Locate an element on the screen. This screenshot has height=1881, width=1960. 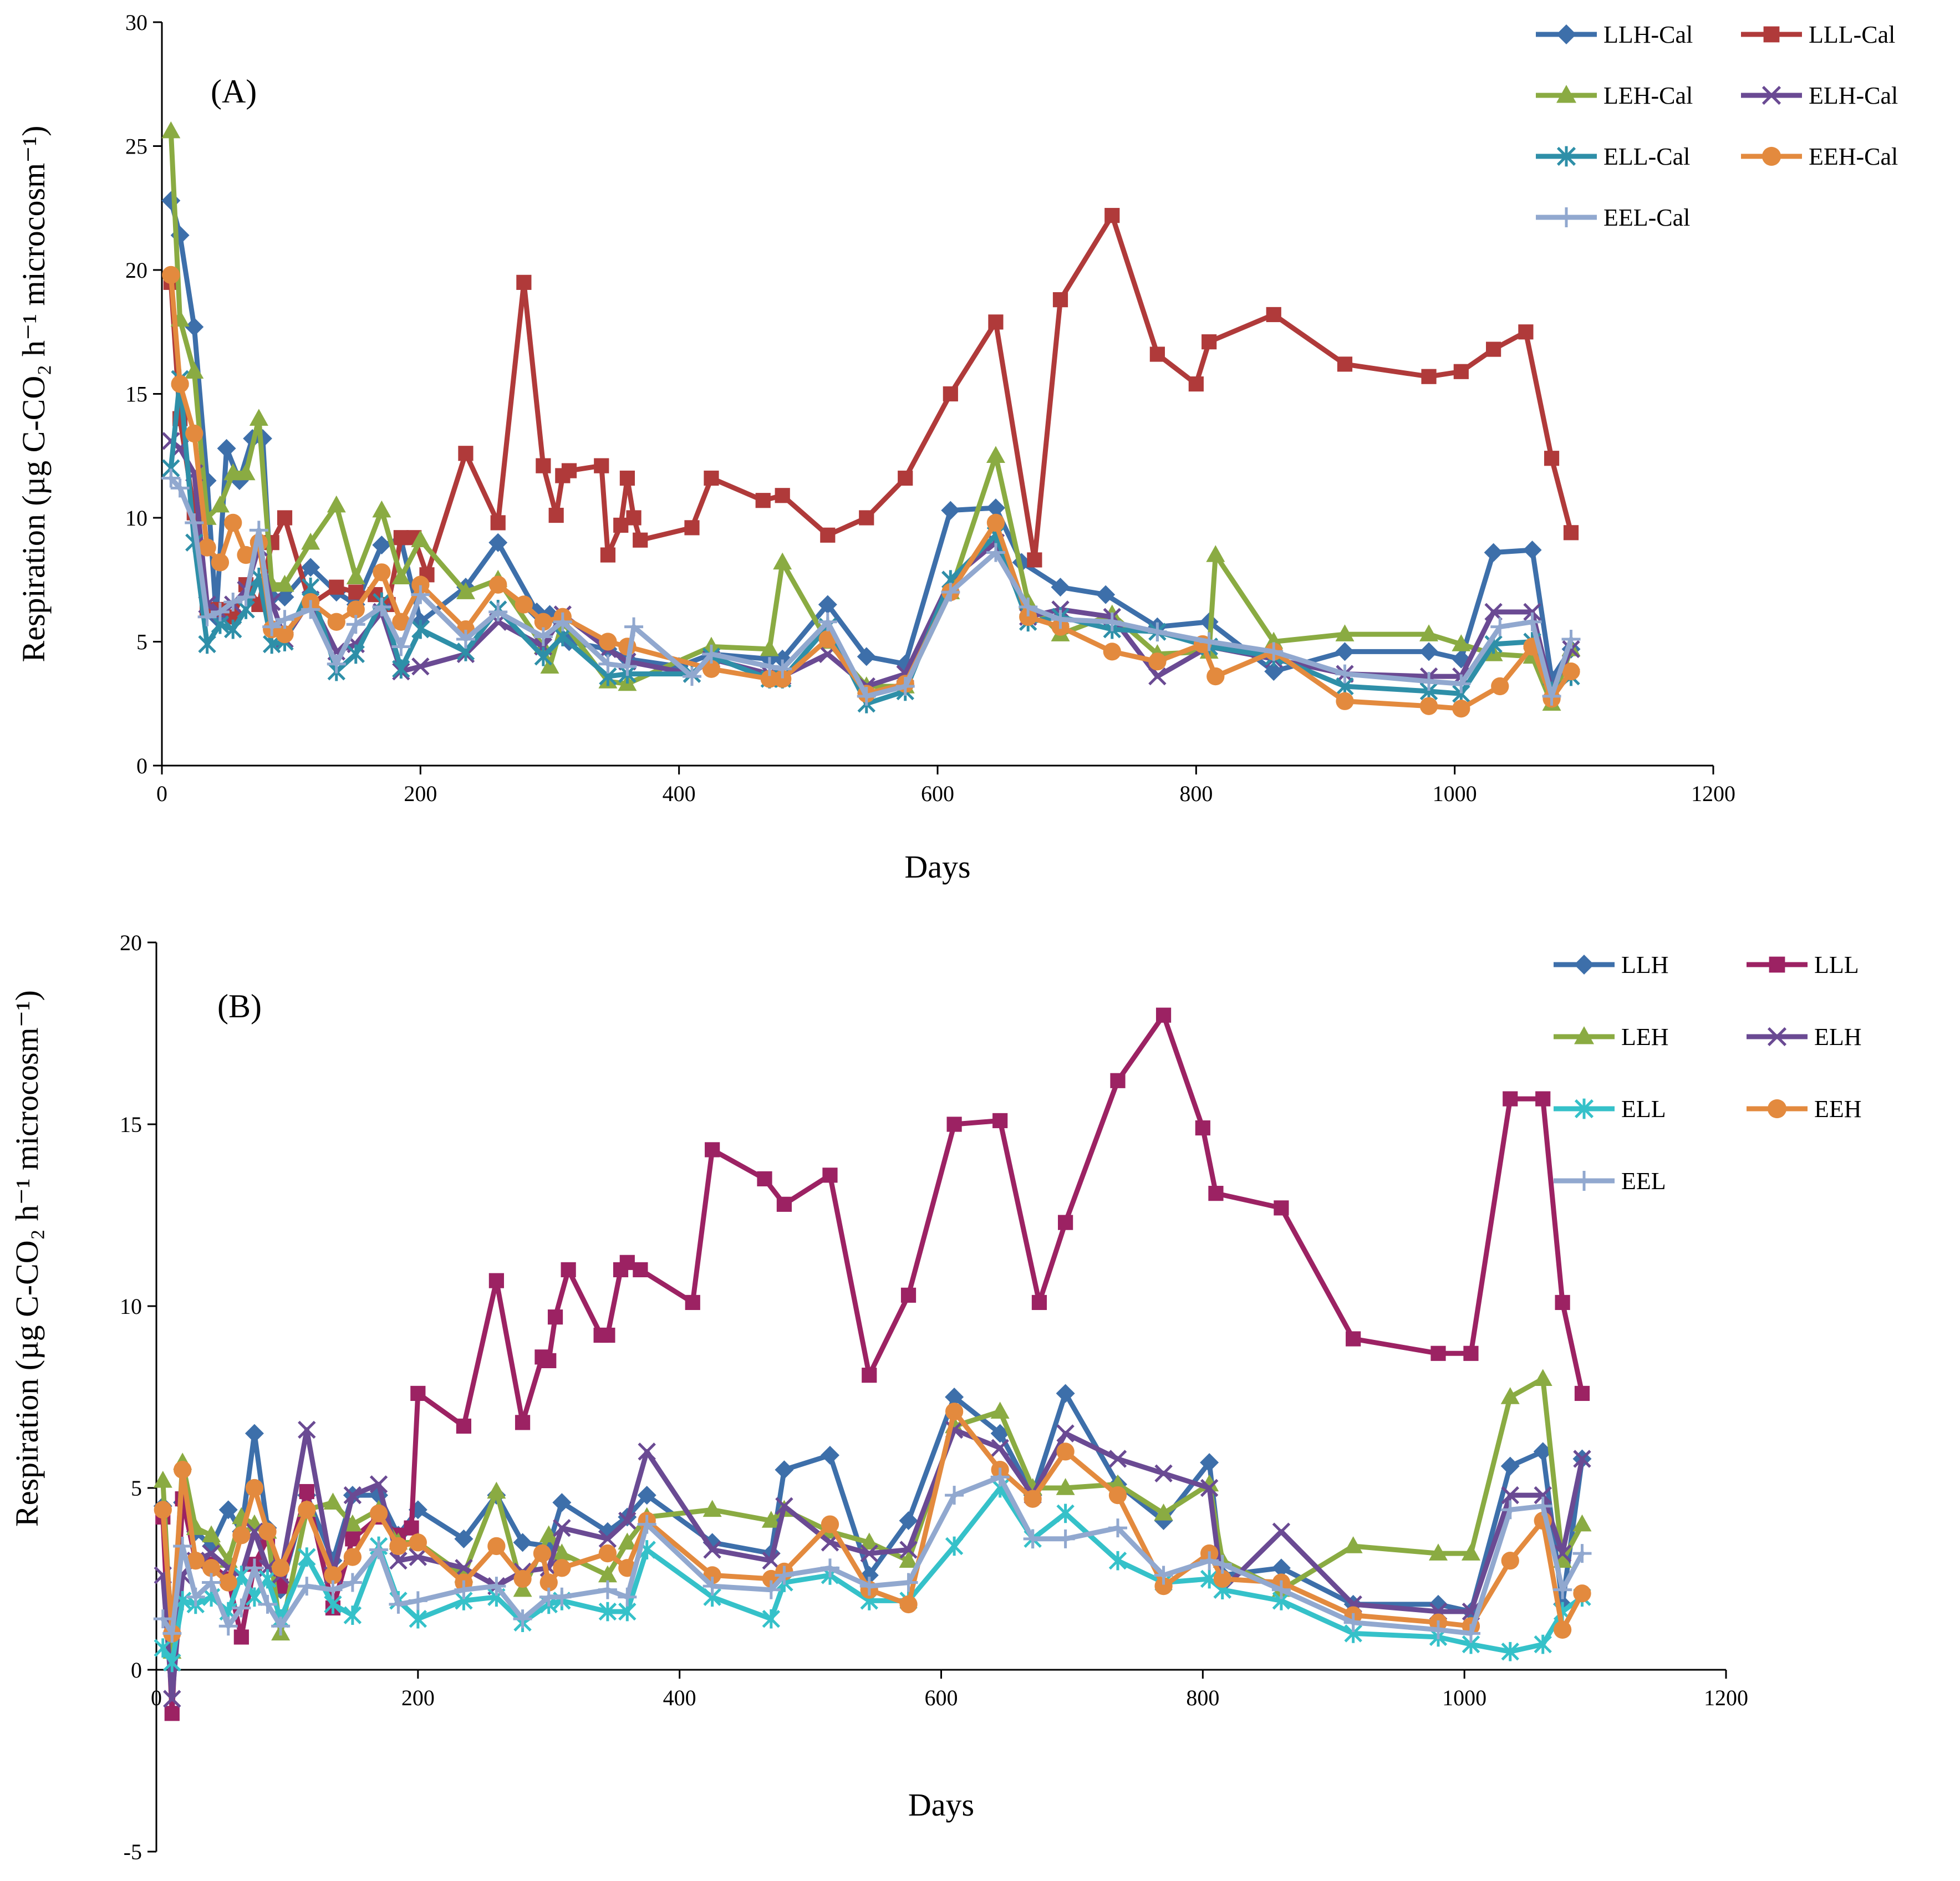
x-tick-label: 600 is located at coordinates (937, 794).